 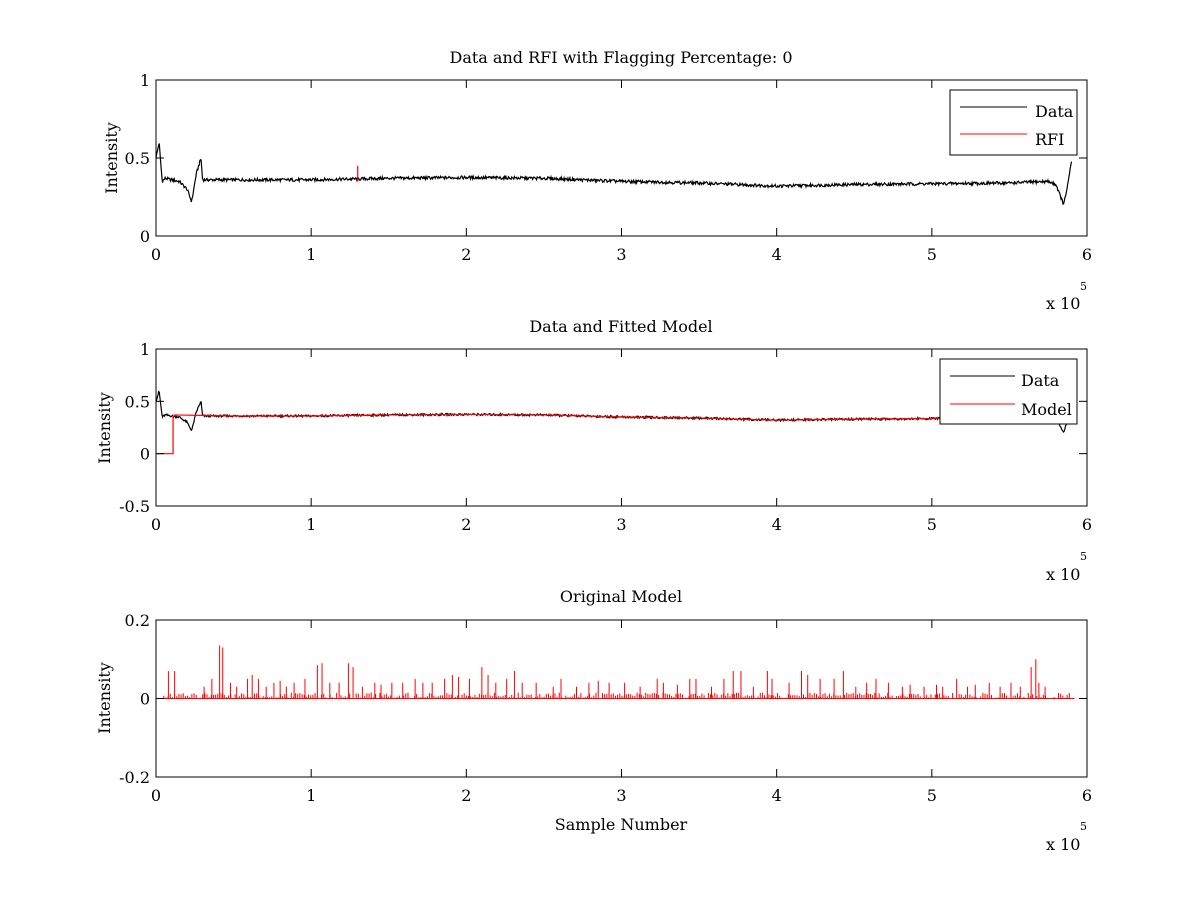 I want to click on model-minor-spikes, so click(x=616, y=695).